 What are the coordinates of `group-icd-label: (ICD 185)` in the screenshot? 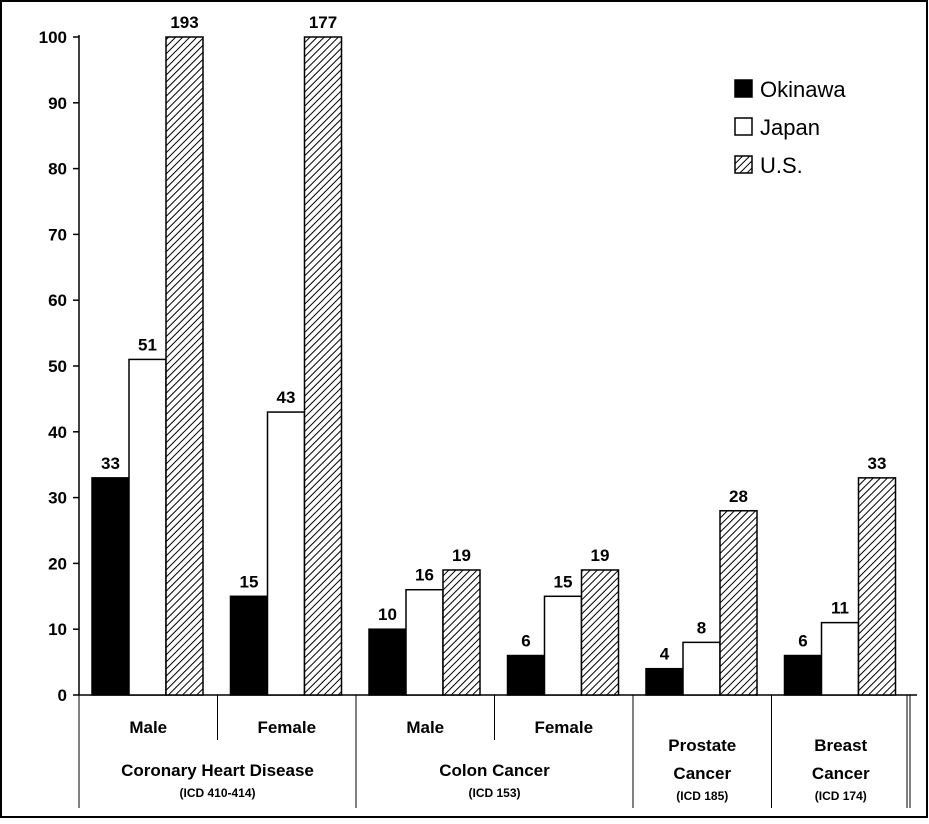 It's located at (702, 796).